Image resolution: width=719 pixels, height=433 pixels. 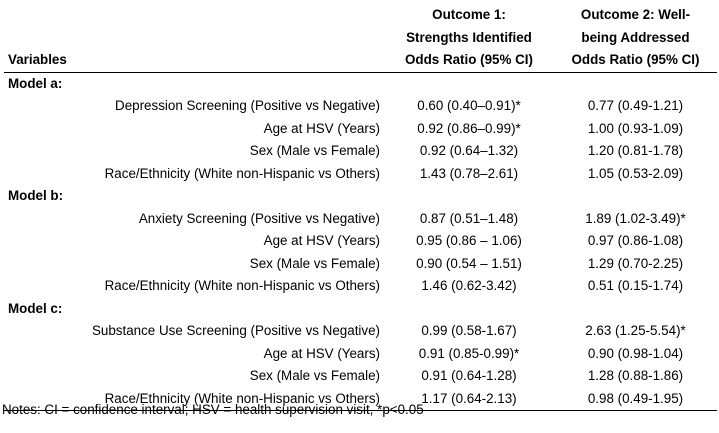 I want to click on outcome2-value-cell: 1.00 (0.93-1.09), so click(x=635, y=128).